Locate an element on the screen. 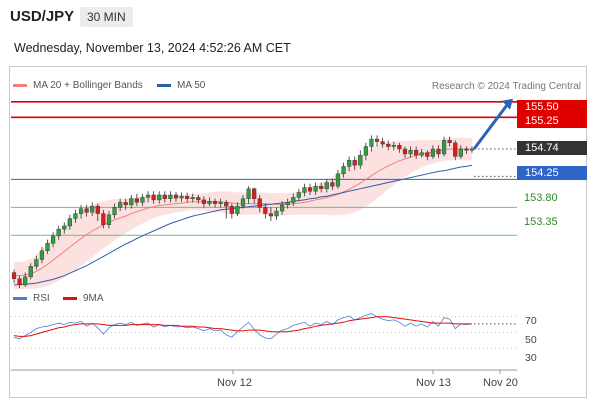 This screenshot has width=590, height=400. legend-ma50: MA 50 is located at coordinates (181, 85).